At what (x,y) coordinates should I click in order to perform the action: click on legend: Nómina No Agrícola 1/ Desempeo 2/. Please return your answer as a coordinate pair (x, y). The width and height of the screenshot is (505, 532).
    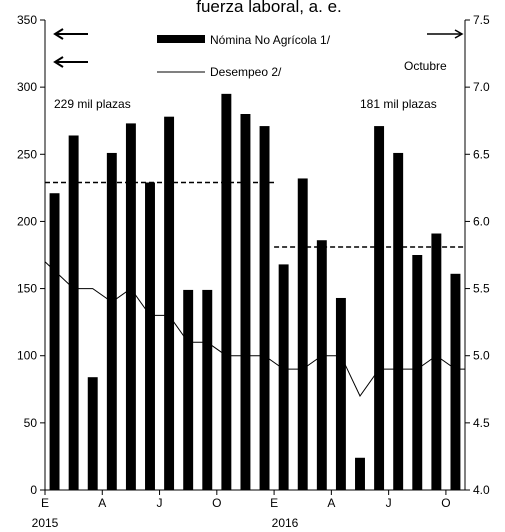
    Looking at the image, I should click on (244, 56).